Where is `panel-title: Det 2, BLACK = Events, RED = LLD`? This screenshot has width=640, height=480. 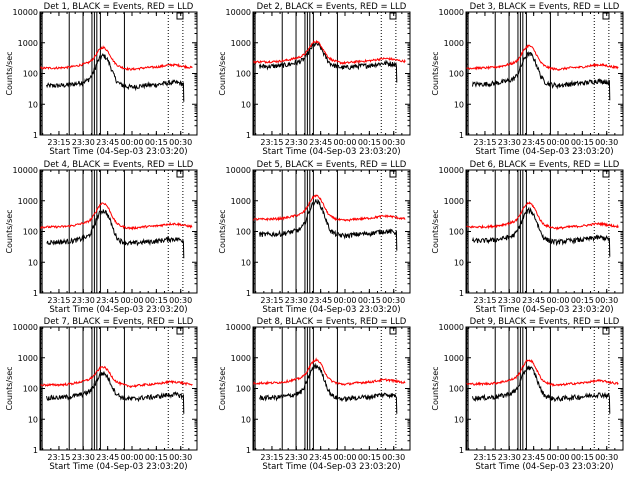 panel-title: Det 2, BLACK = Events, RED = LLD is located at coordinates (332, 7).